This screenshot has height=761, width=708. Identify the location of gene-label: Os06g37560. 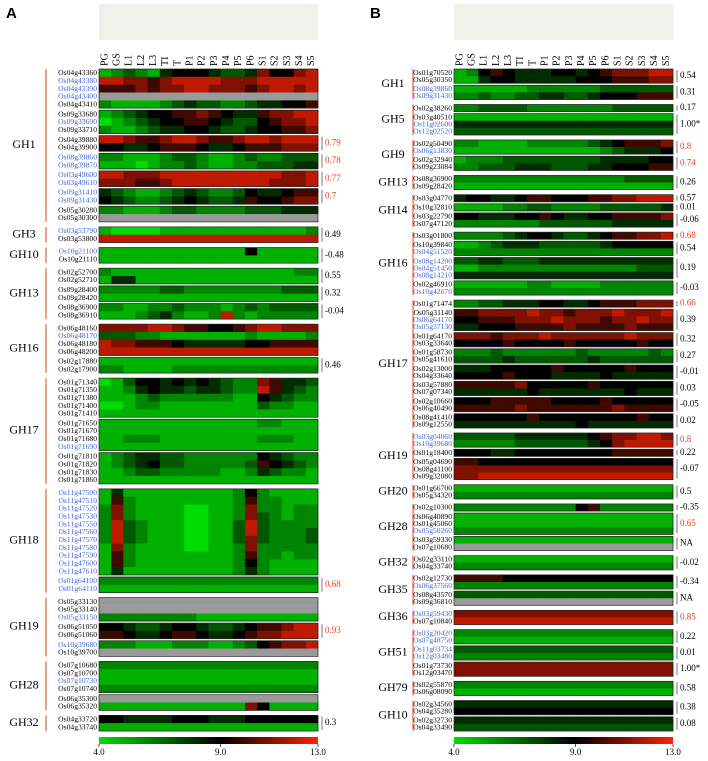
(432, 585).